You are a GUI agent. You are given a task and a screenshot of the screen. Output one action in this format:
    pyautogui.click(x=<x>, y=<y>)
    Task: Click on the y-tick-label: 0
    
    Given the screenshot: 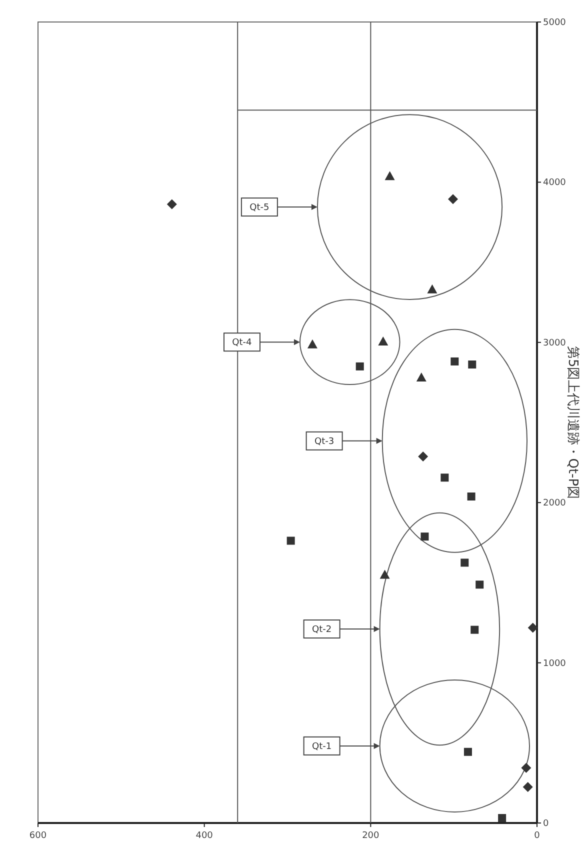 What is the action you would take?
    pyautogui.click(x=546, y=824)
    